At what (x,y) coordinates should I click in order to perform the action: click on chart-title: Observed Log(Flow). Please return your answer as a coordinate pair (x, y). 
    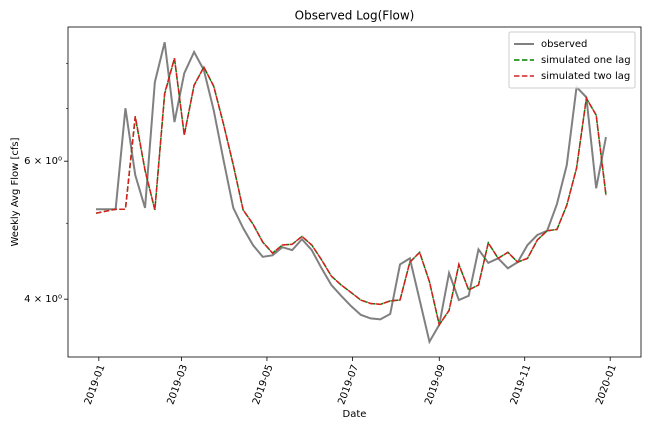
    Looking at the image, I should click on (355, 16).